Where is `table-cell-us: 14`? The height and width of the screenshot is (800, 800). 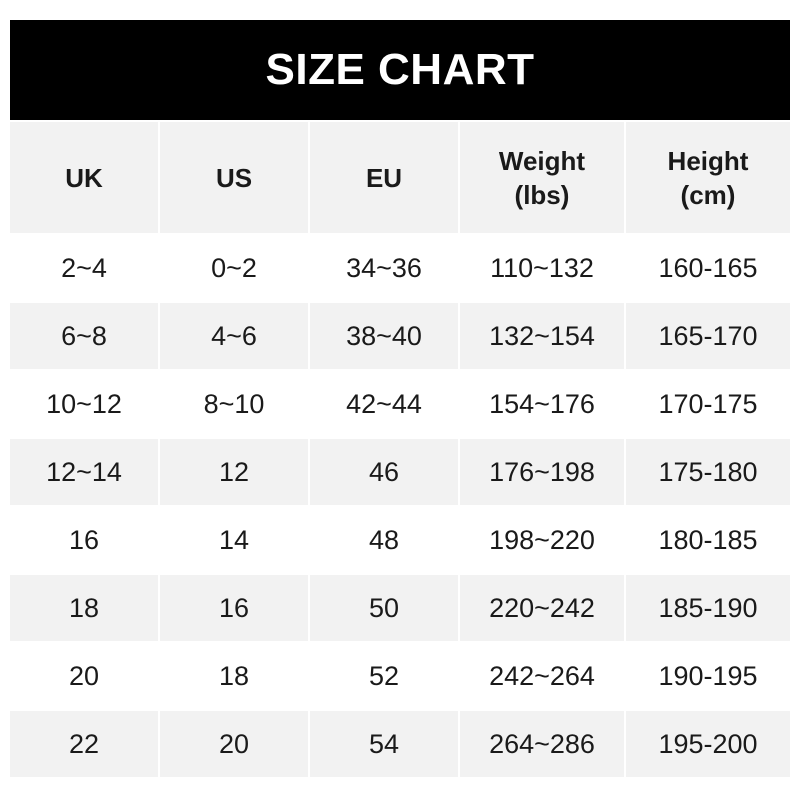 table-cell-us: 14 is located at coordinates (234, 539).